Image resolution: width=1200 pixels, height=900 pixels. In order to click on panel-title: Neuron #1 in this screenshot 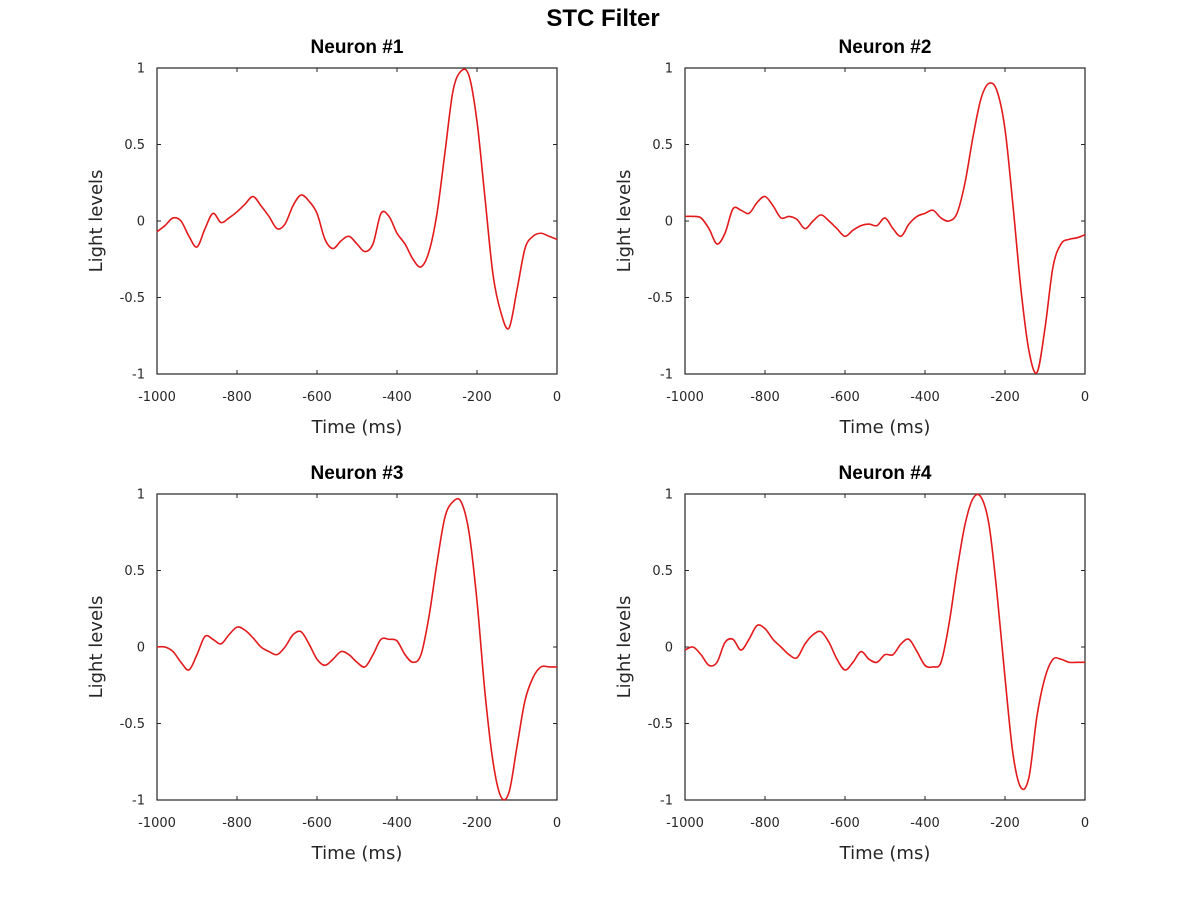, I will do `click(357, 47)`.